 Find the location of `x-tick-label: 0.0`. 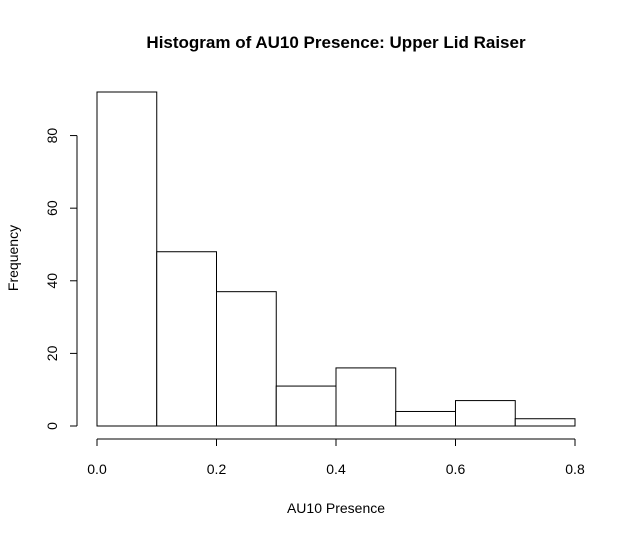

x-tick-label: 0.0 is located at coordinates (97, 469).